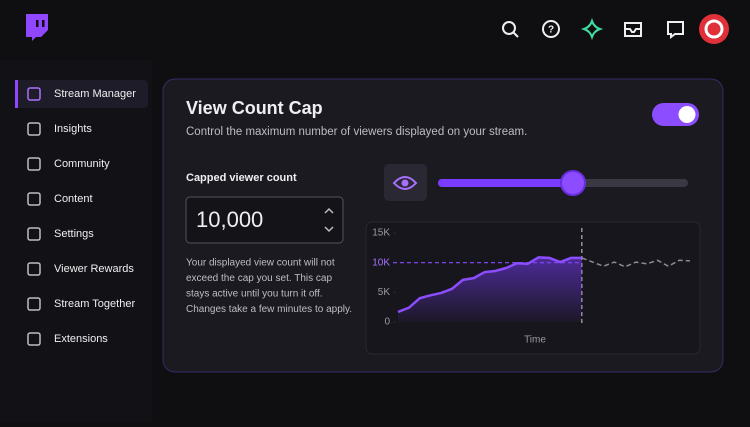  What do you see at coordinates (254, 294) in the screenshot?
I see `help-text: stays active until you turn it off.` at bounding box center [254, 294].